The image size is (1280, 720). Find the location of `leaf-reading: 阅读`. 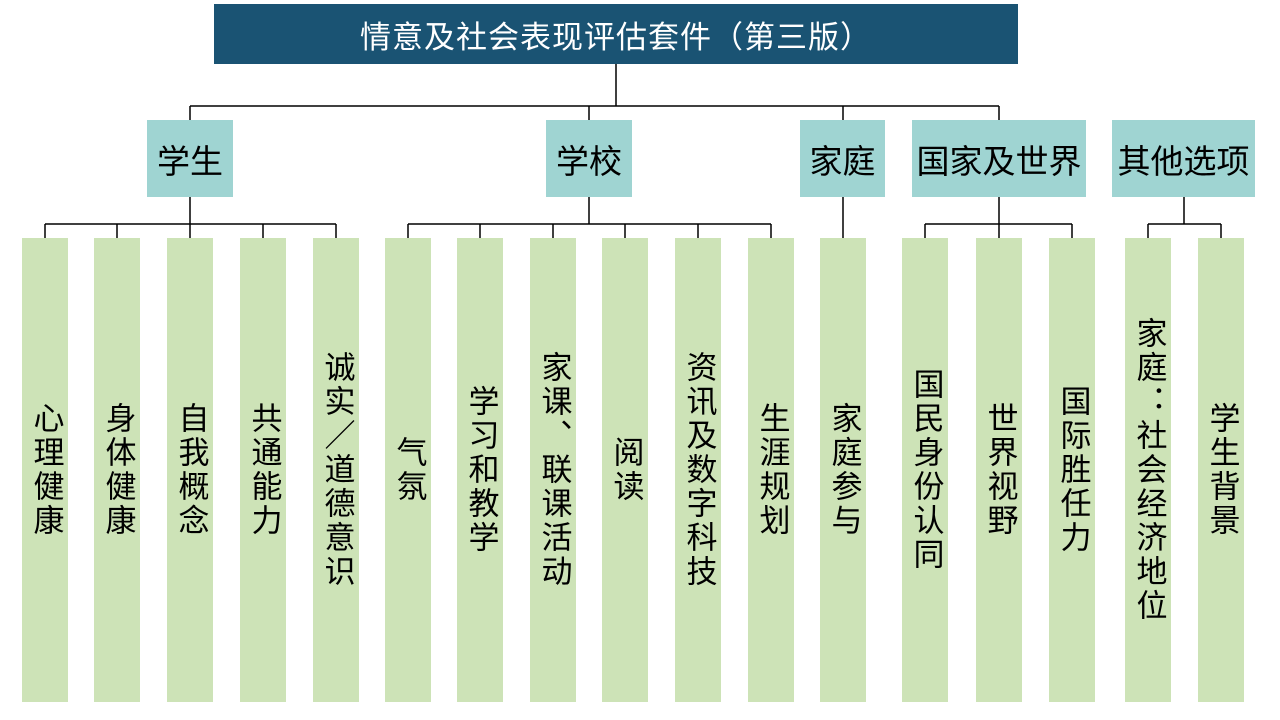

leaf-reading: 阅读 is located at coordinates (625, 470).